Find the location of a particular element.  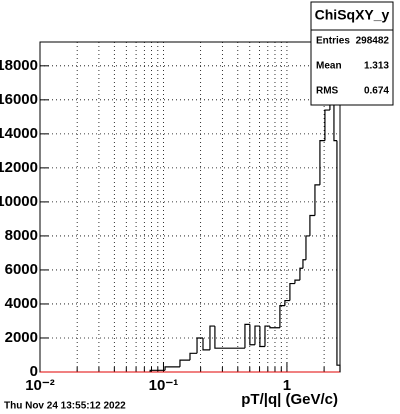

y-tick-label: 14000 is located at coordinates (19, 133).